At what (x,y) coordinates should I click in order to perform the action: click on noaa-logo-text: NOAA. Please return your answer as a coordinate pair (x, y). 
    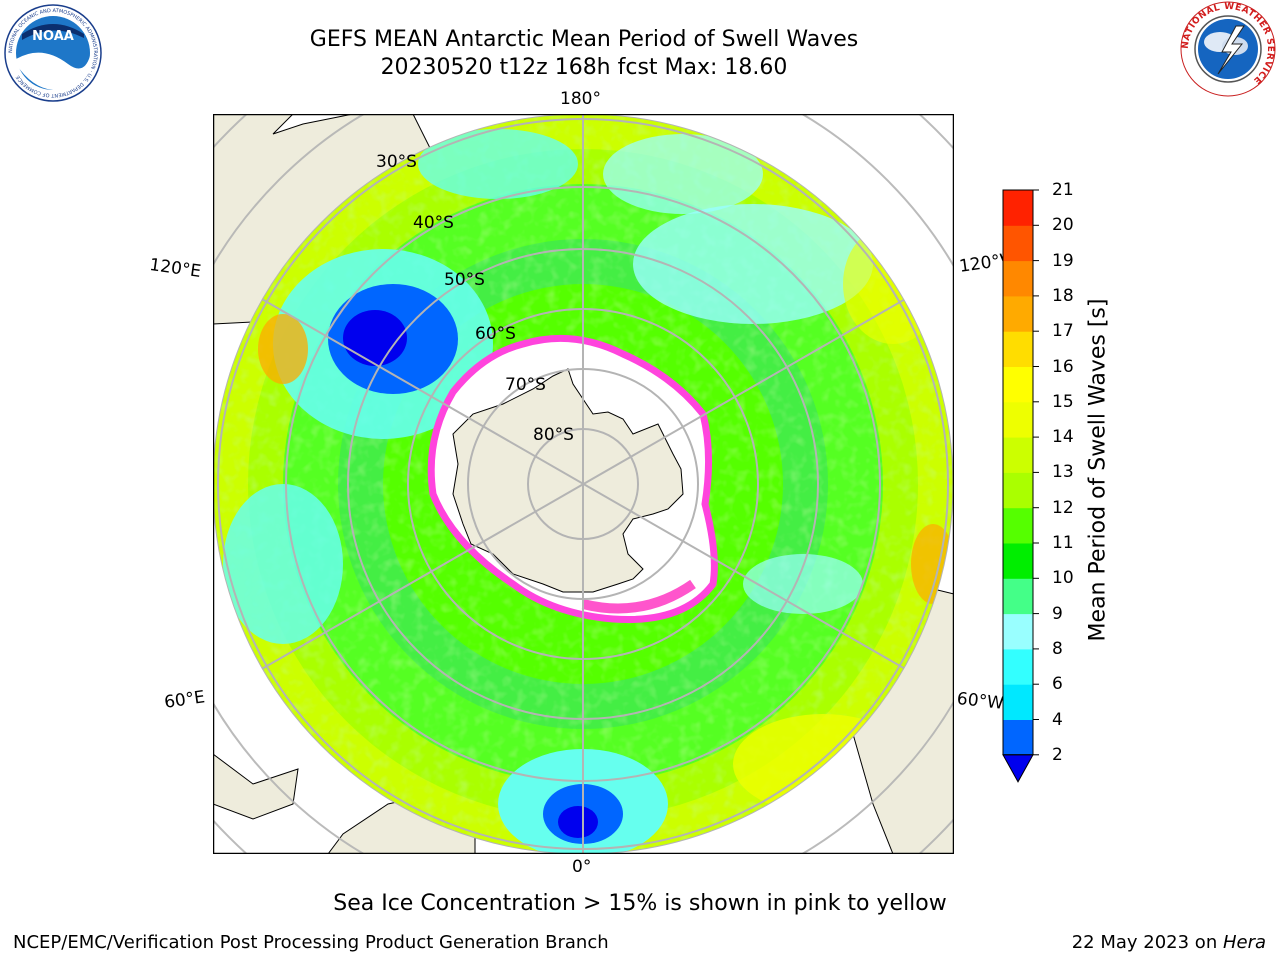
    Looking at the image, I should click on (53, 36).